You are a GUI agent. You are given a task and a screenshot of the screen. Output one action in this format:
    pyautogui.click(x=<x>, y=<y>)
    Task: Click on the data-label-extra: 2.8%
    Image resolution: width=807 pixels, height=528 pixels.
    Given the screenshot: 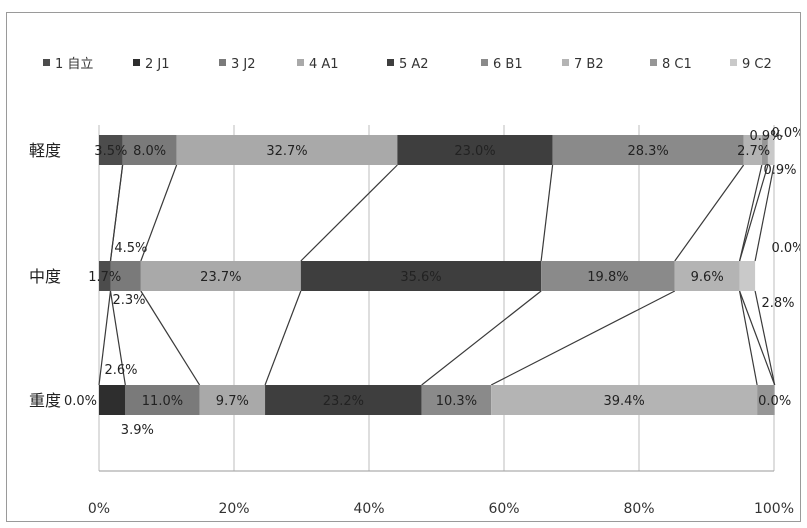 What is the action you would take?
    pyautogui.click(x=777, y=303)
    